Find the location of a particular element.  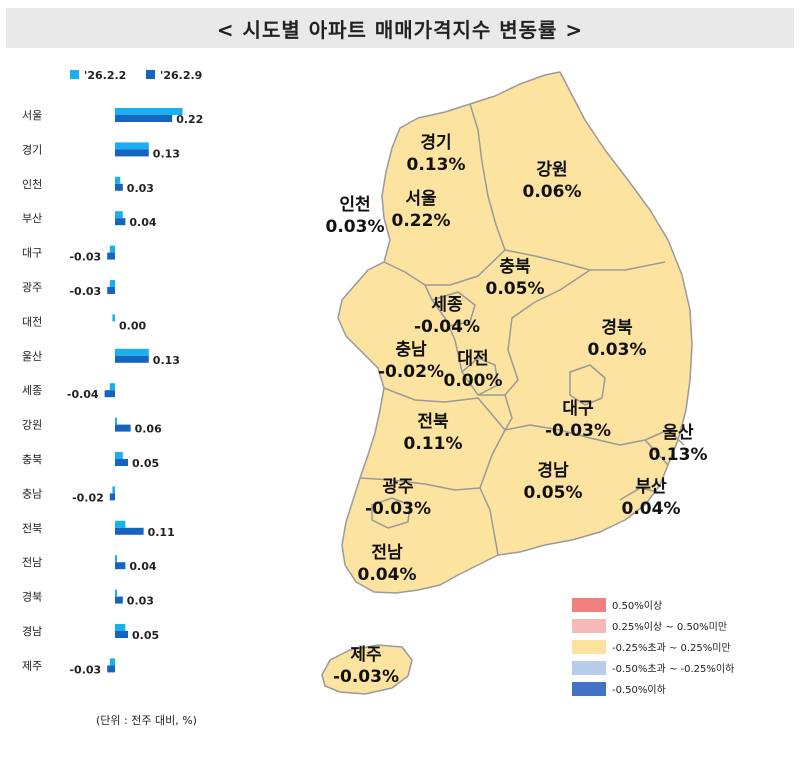

legend-label: 0.25%이상 ~ 0.50%미만 is located at coordinates (670, 627).